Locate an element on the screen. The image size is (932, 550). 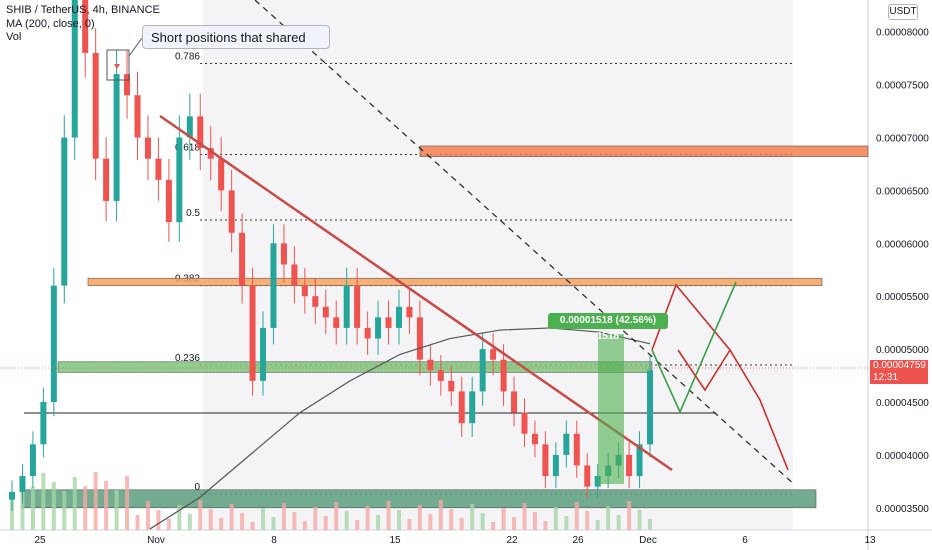
y-tick-label: 0.00006500 is located at coordinates (902, 191).